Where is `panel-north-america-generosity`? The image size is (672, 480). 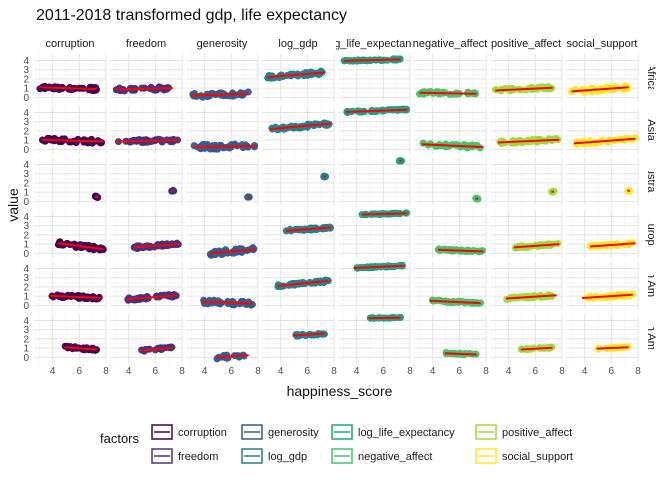 panel-north-america-generosity is located at coordinates (222, 286).